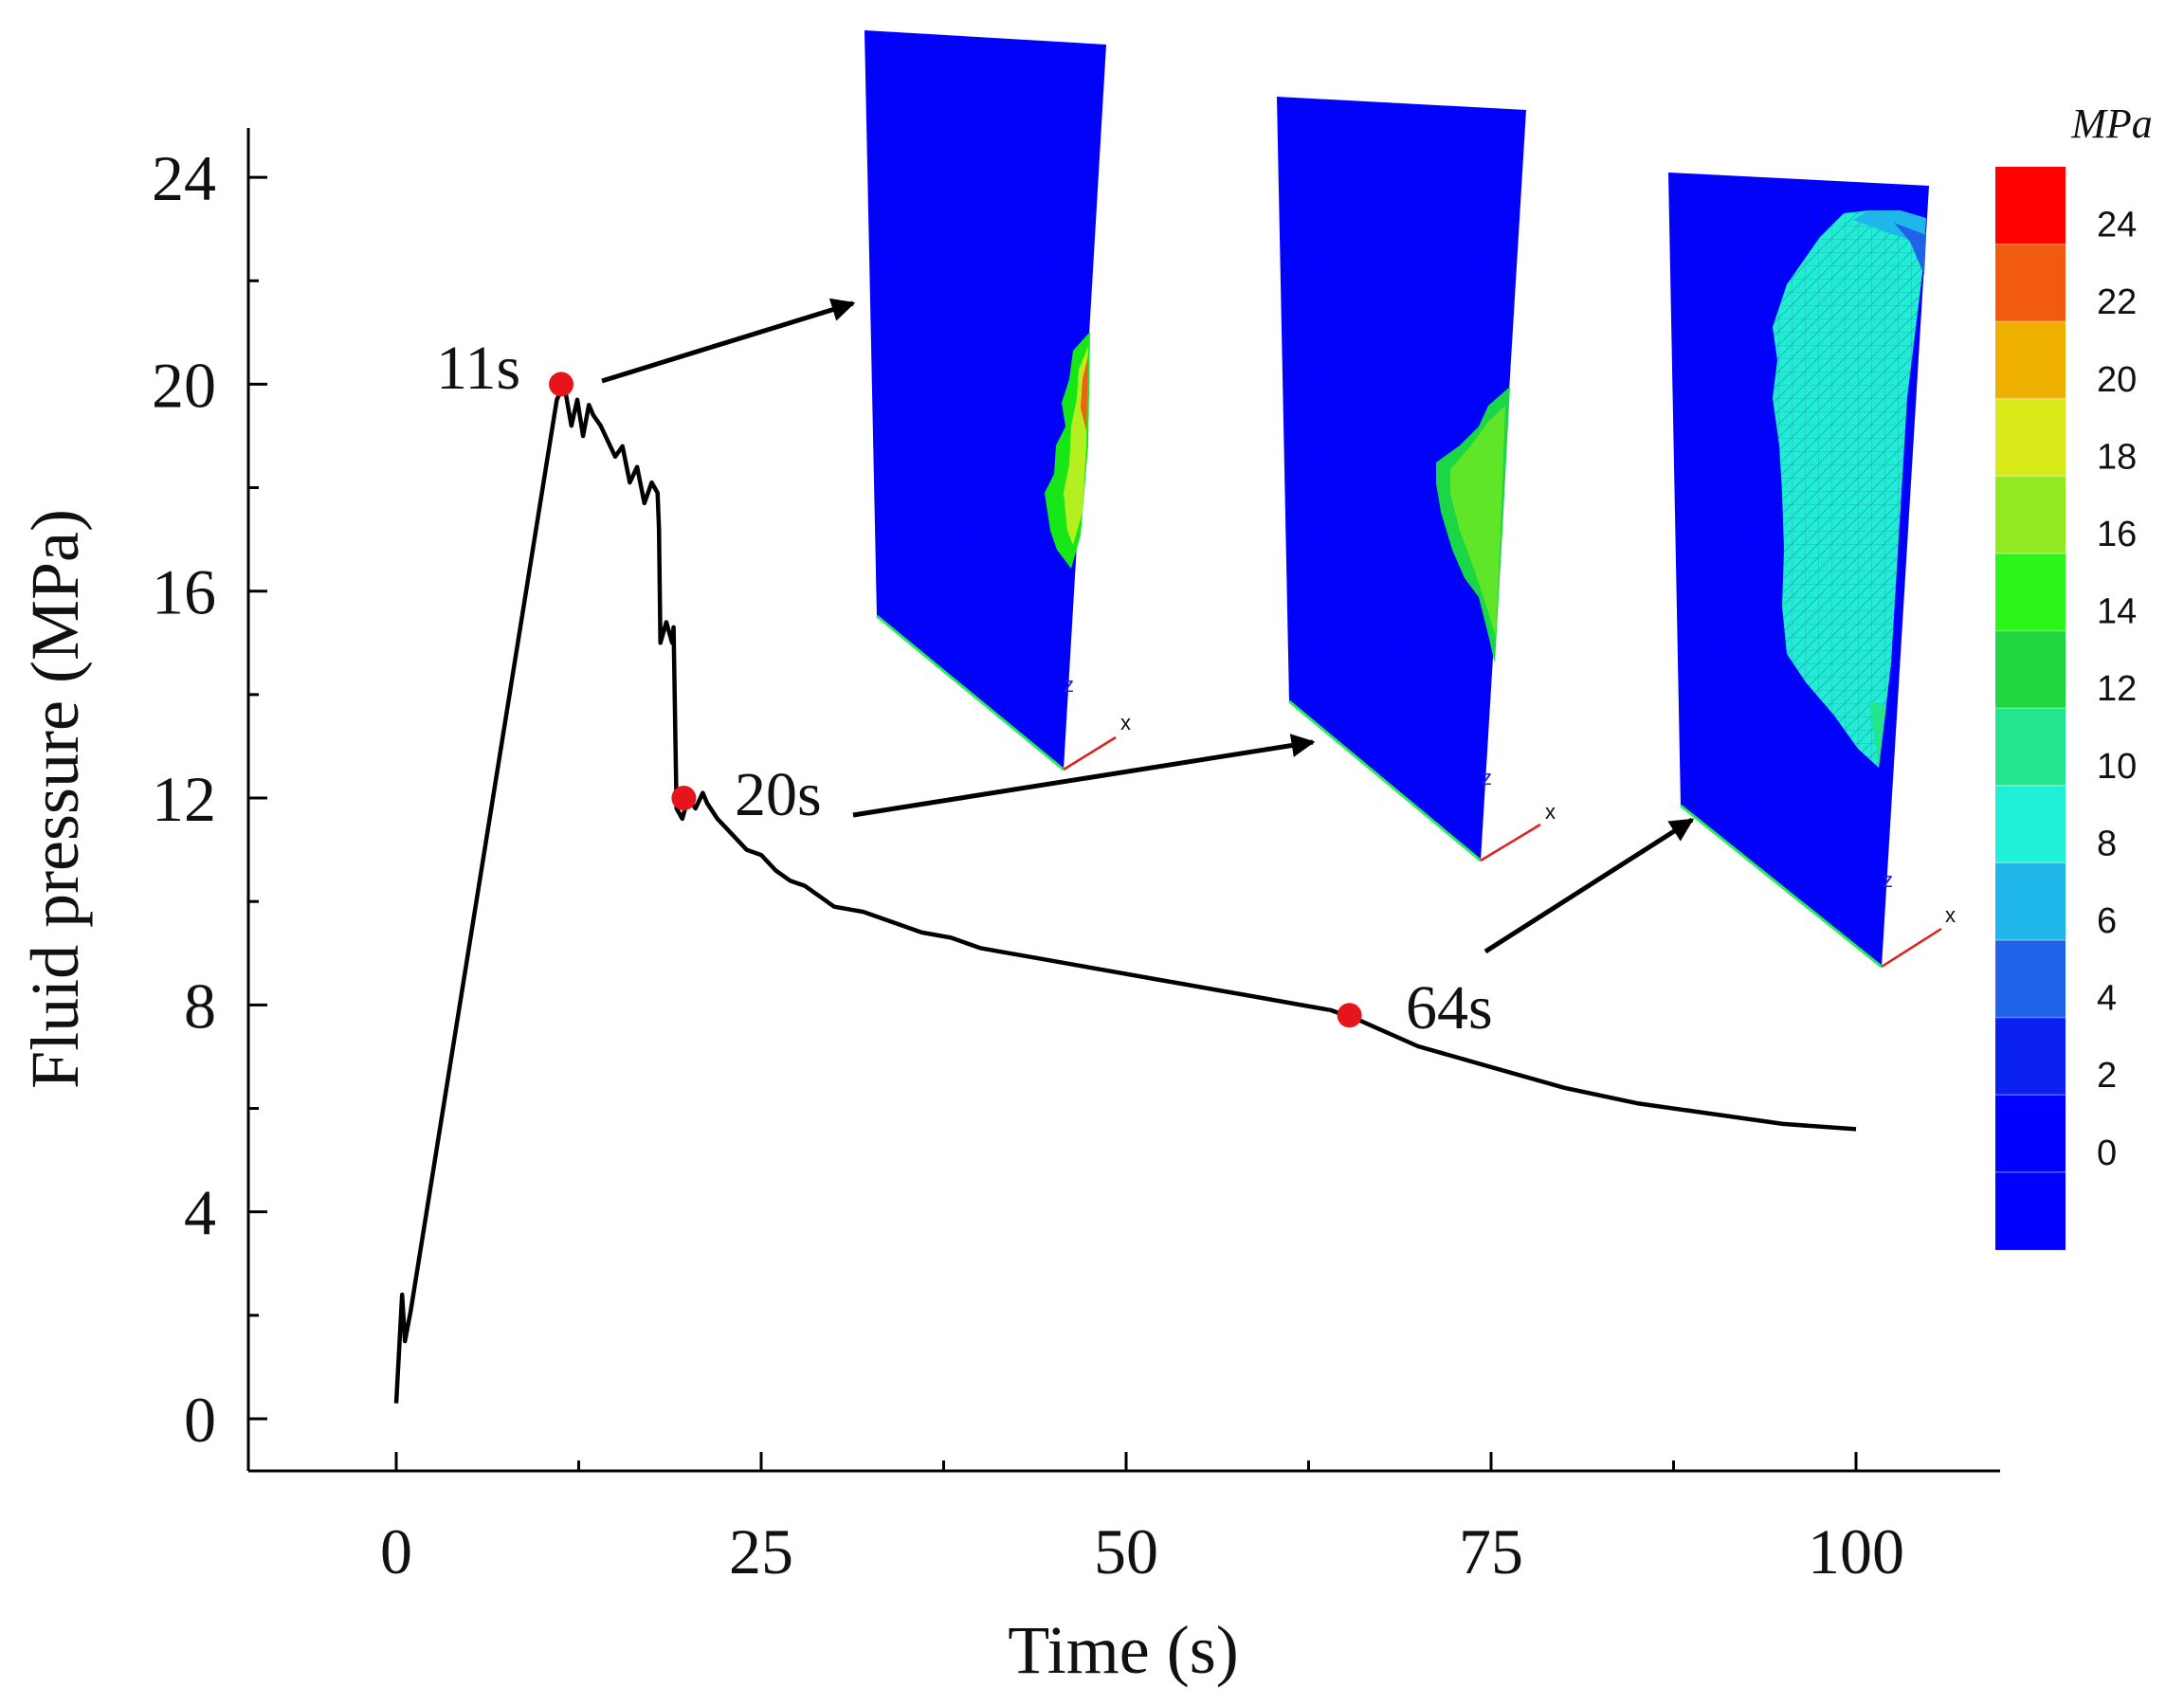  I want to click on inset-20s: x z, so click(1416, 479).